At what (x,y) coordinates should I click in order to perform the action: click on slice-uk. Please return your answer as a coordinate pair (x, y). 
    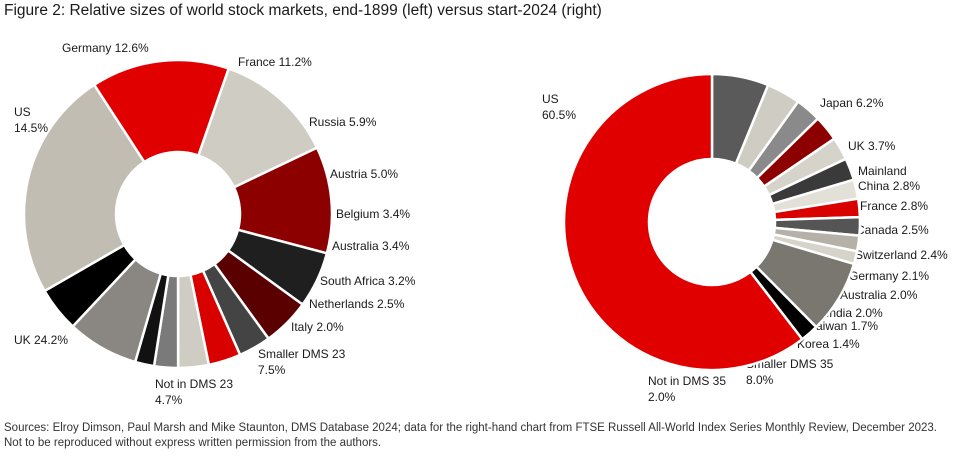
    Looking at the image, I should click on (84, 188).